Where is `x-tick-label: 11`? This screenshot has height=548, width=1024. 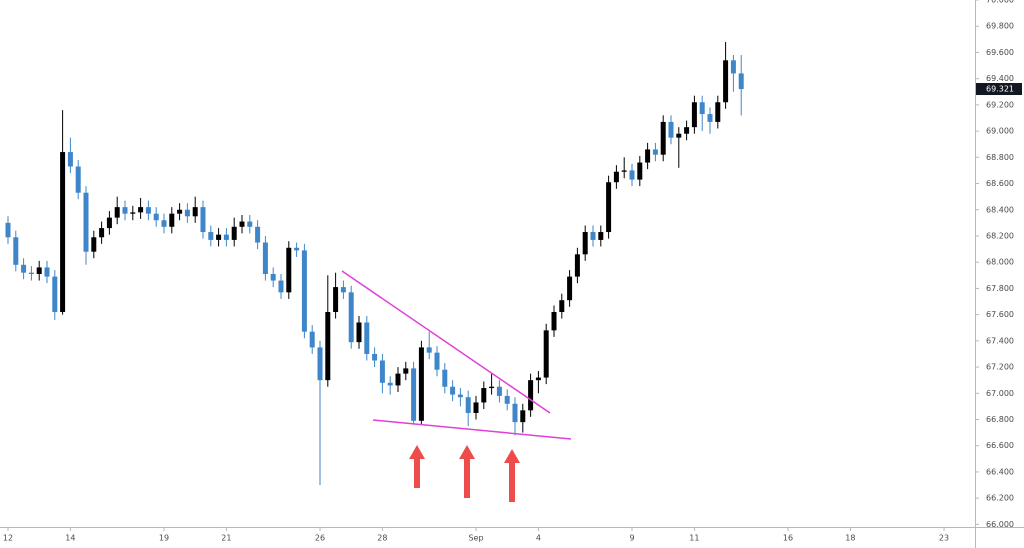 x-tick-label: 11 is located at coordinates (694, 538).